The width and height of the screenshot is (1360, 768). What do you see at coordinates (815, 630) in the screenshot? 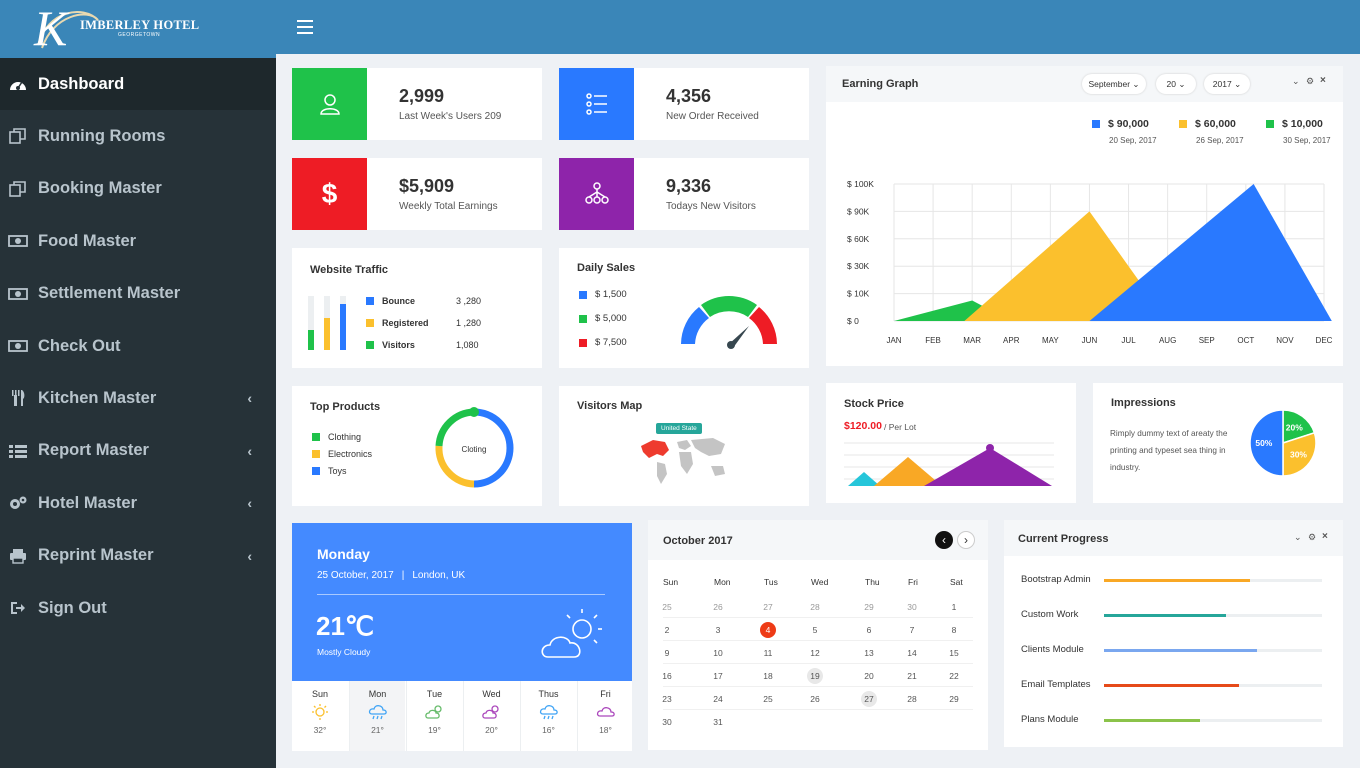
I see `calendar-day: 5` at bounding box center [815, 630].